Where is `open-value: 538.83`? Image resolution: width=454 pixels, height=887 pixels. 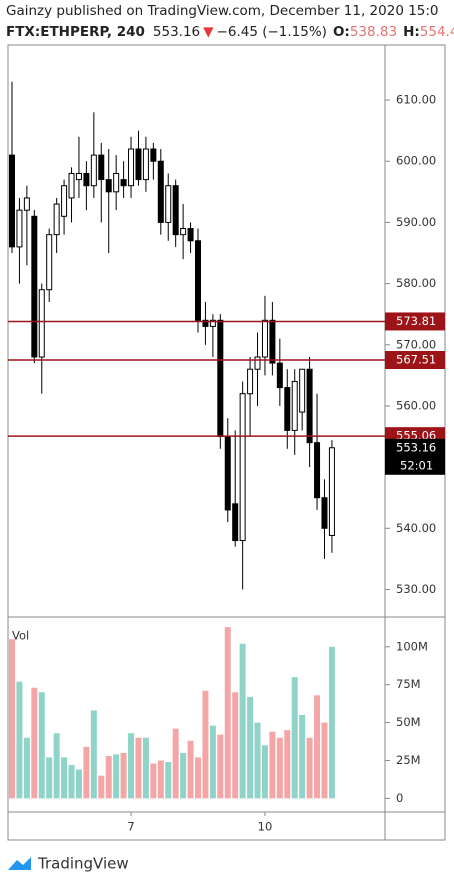
open-value: 538.83 is located at coordinates (373, 32).